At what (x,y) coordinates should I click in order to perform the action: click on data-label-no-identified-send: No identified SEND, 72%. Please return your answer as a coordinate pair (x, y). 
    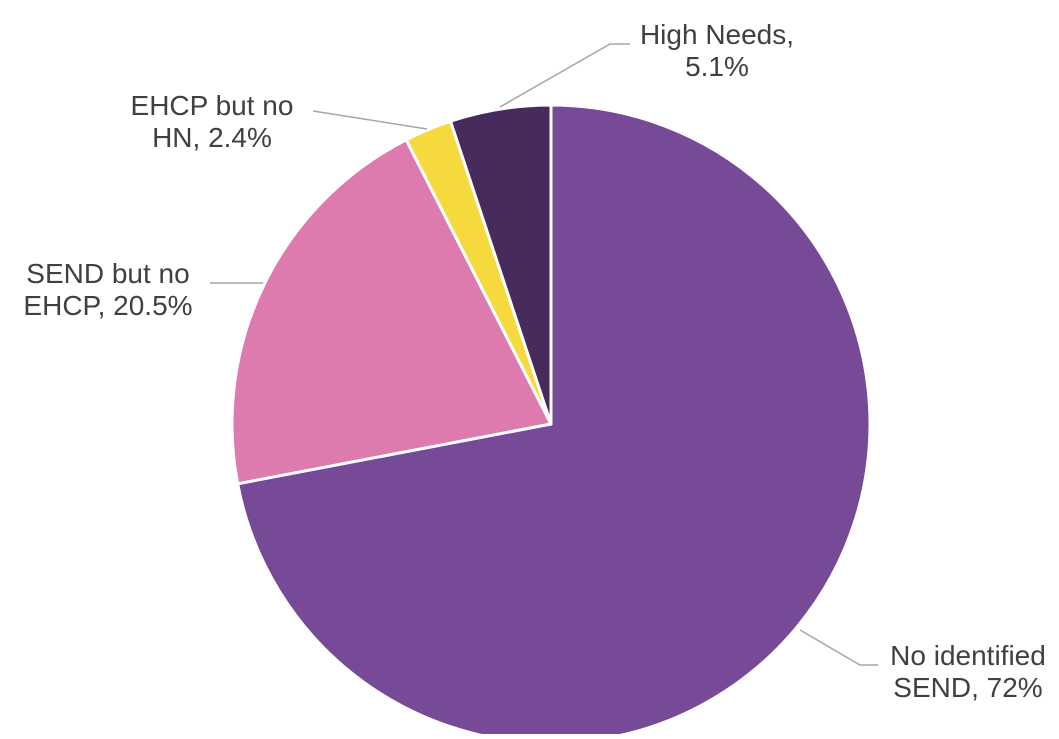
    Looking at the image, I should click on (968, 671).